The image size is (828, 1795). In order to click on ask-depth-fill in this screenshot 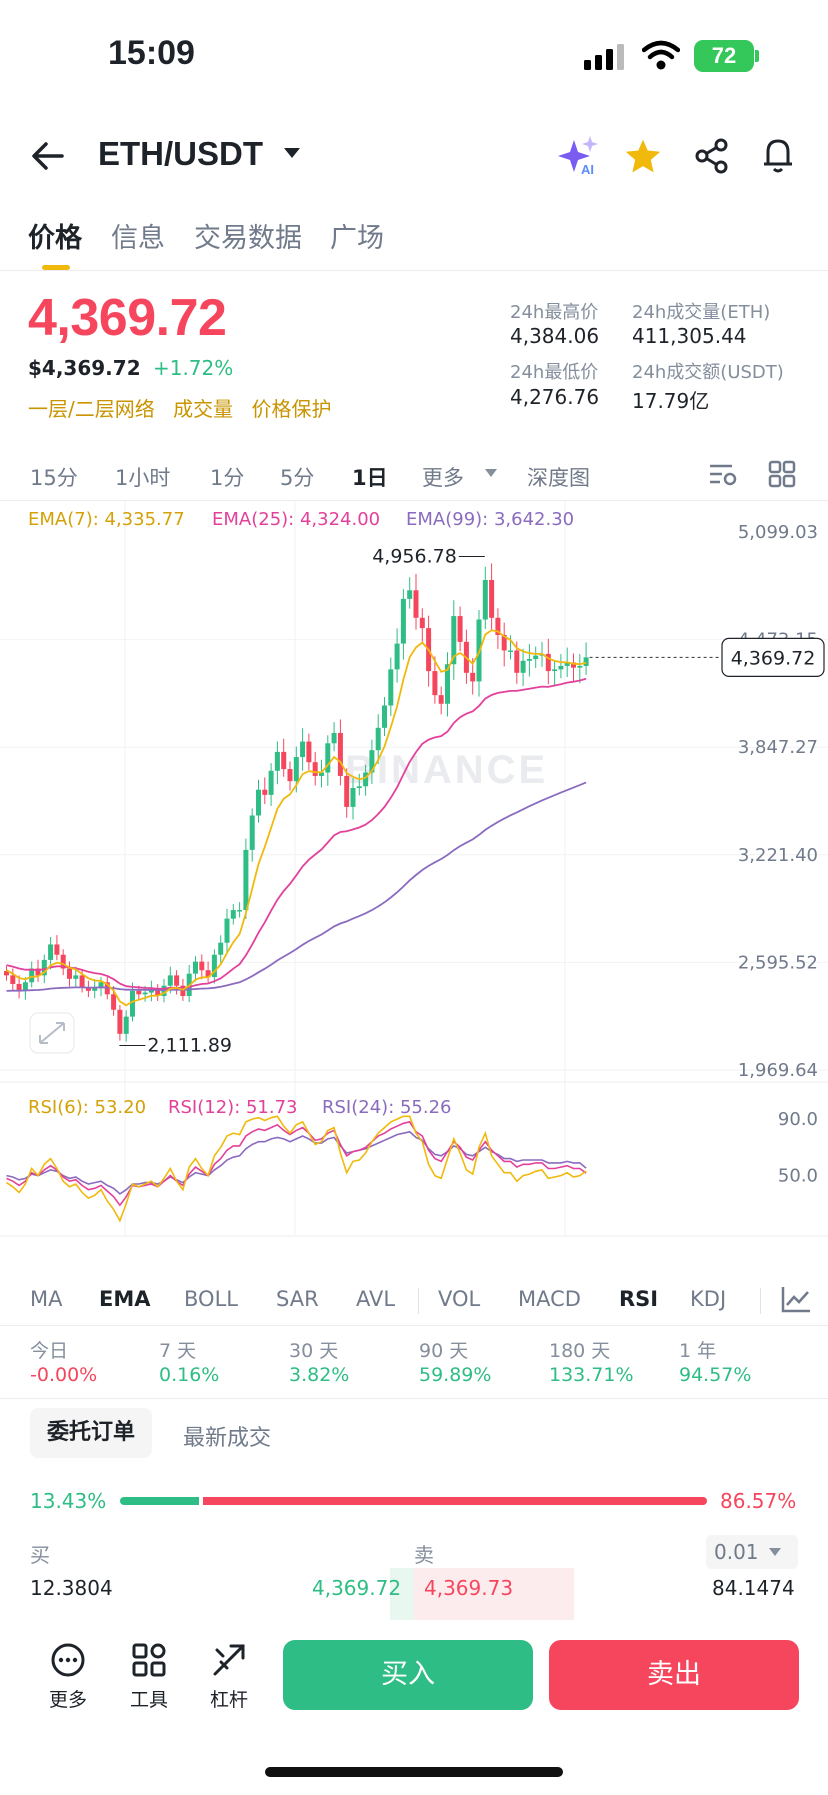, I will do `click(494, 1594)`.